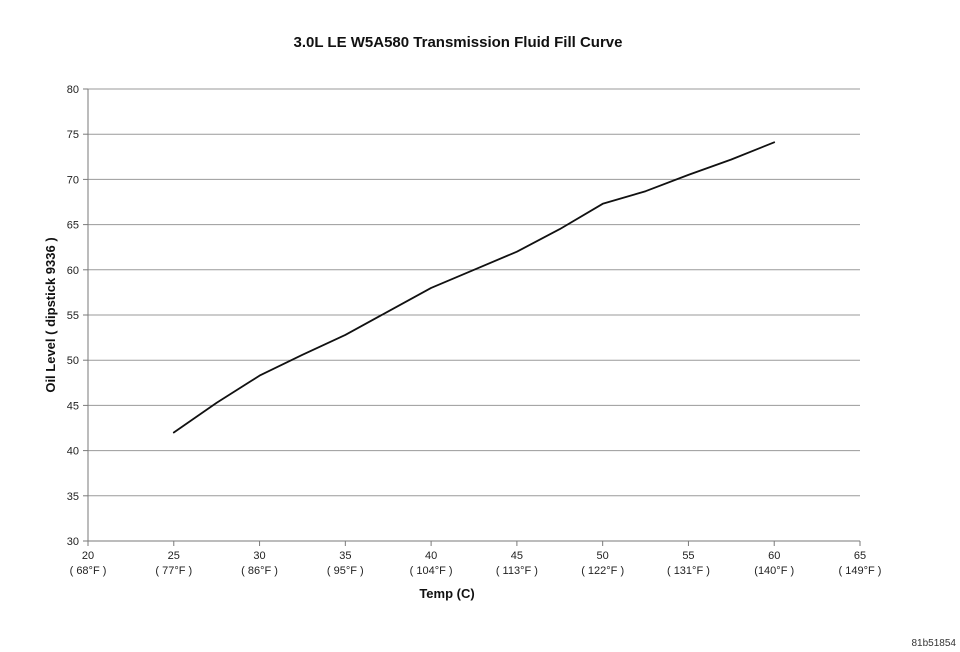  Describe the element at coordinates (517, 571) in the screenshot. I see `x-tick-sublabel-45: ( 113°F )` at that location.